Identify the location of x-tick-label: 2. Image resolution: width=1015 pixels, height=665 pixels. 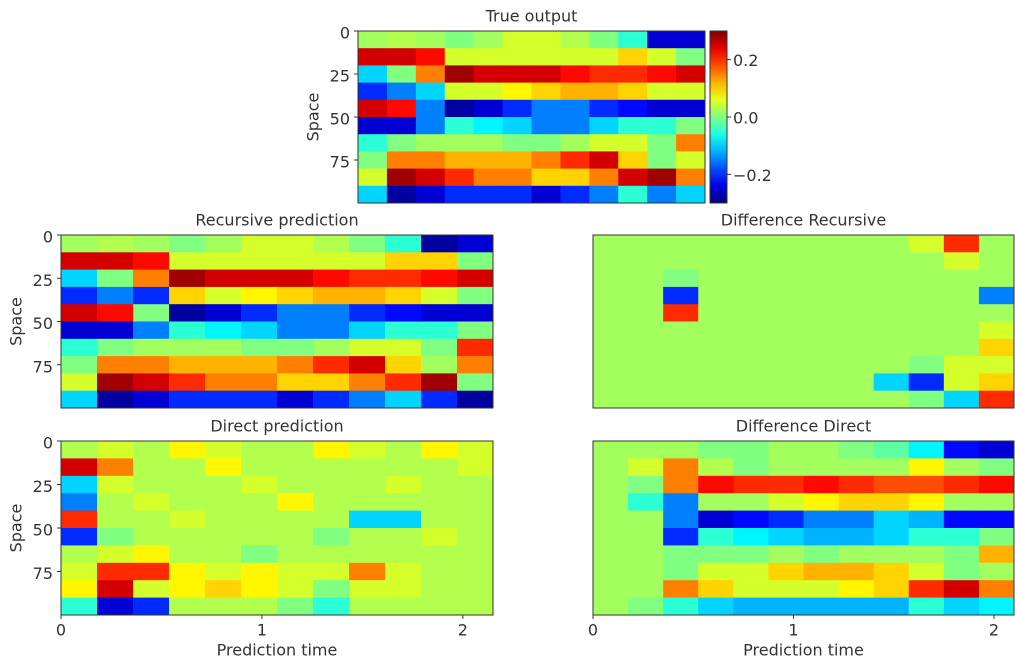
(463, 630).